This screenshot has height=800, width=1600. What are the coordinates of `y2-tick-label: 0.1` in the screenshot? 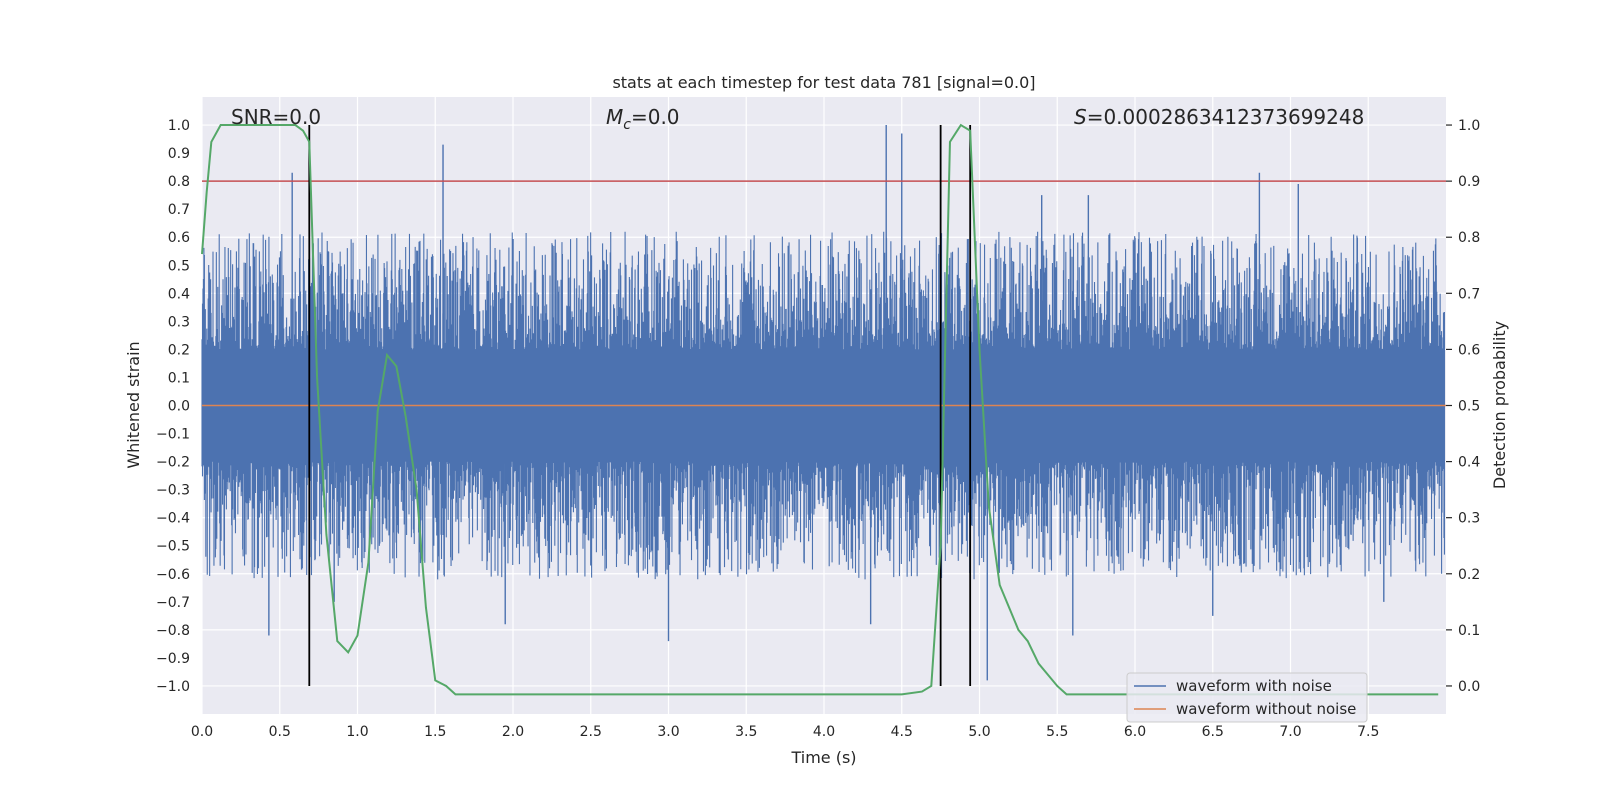 It's located at (1469, 631).